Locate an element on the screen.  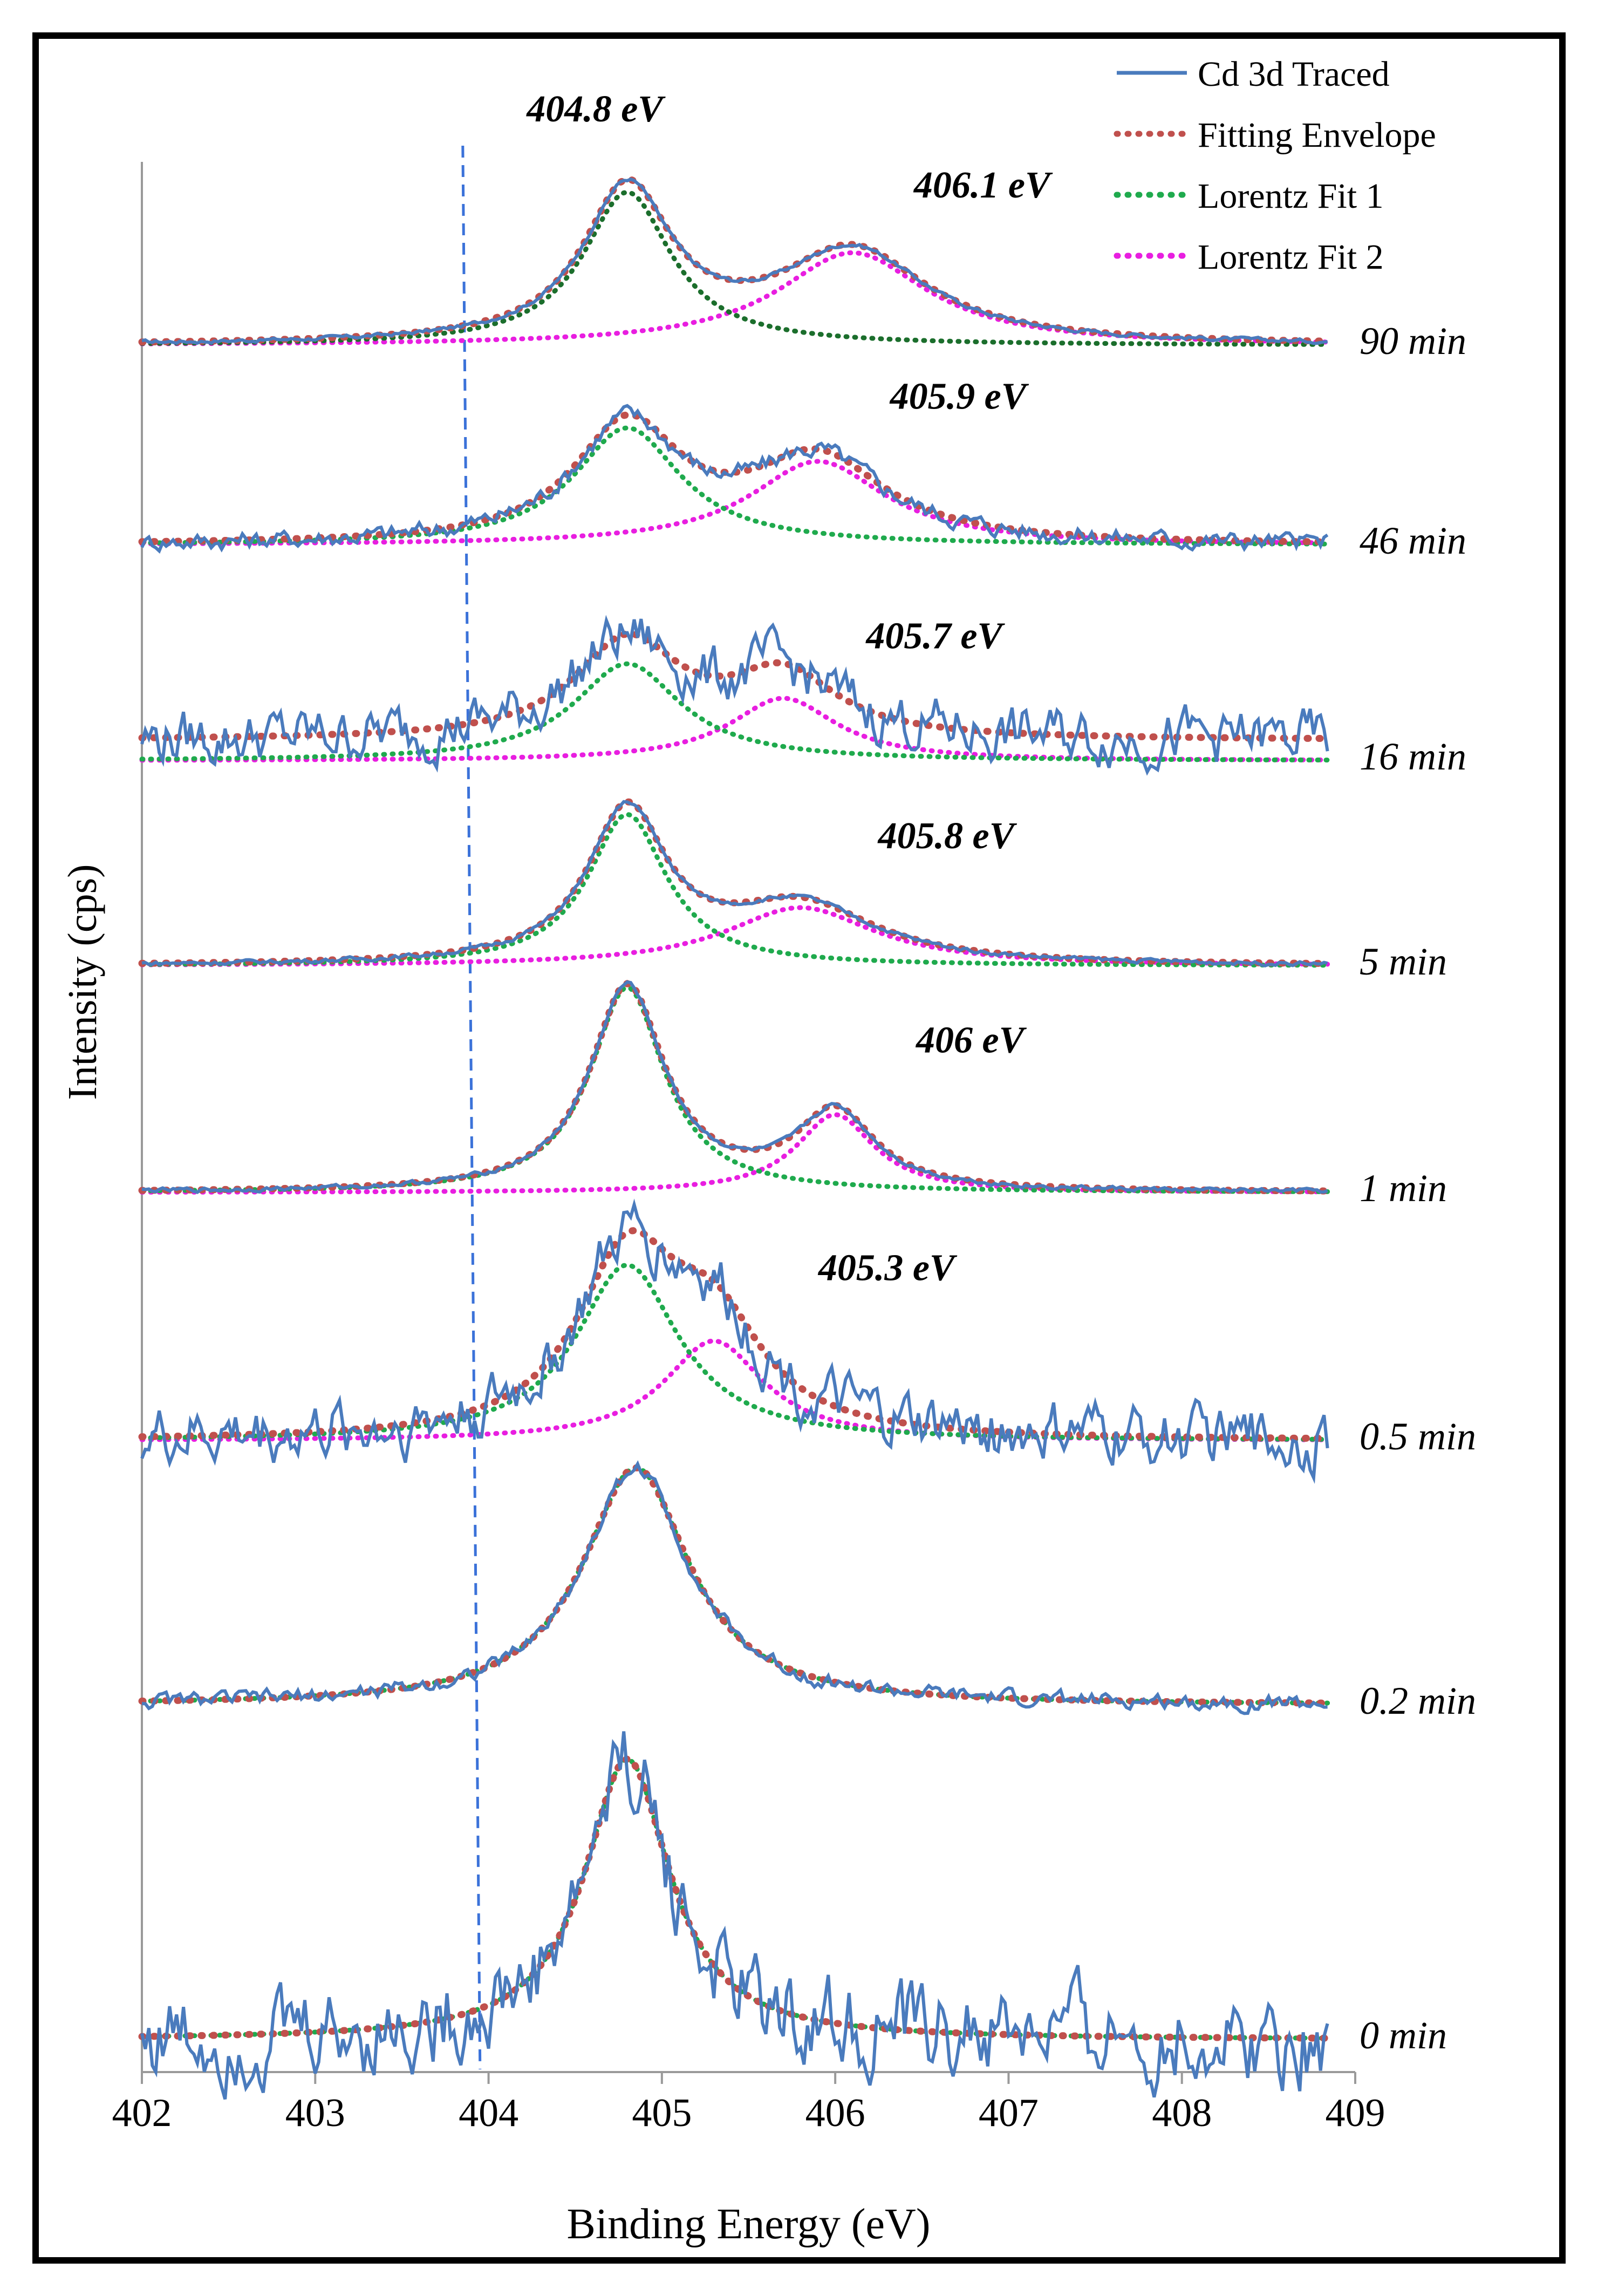
panel-time-label: 0.5 min is located at coordinates (1418, 1437).